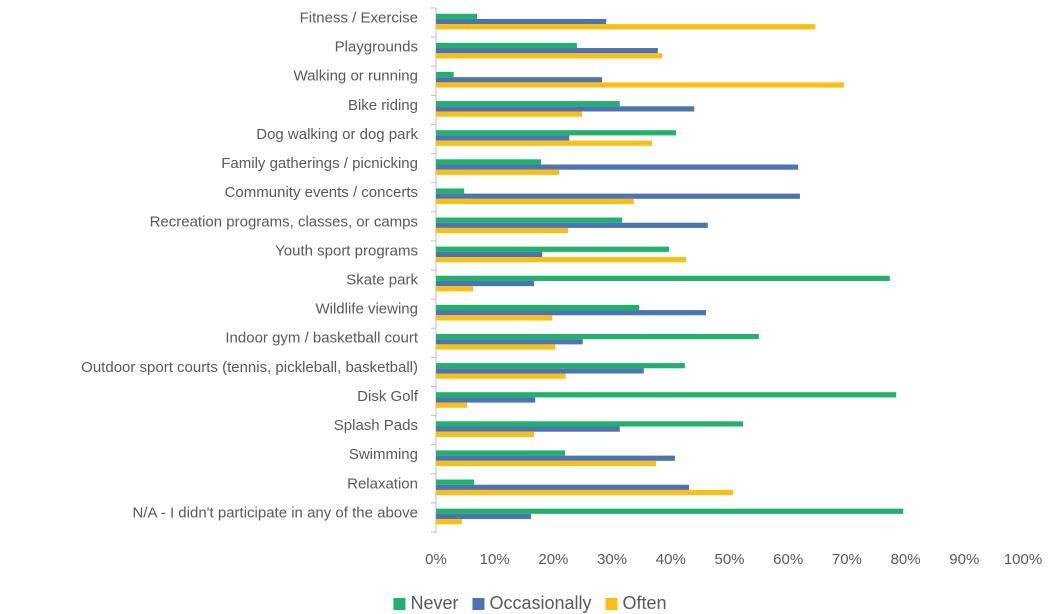 The image size is (1061, 614). I want to click on y-tick-label: Playgrounds, so click(376, 47).